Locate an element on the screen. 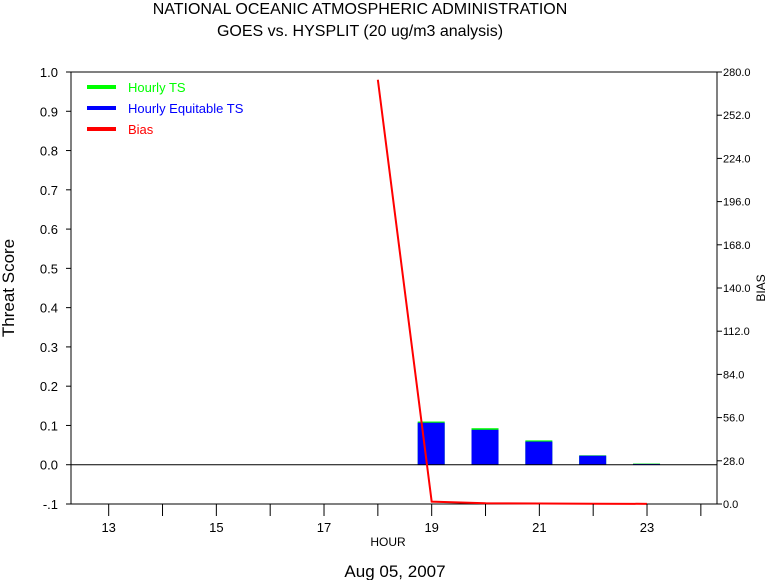 This screenshot has width=767, height=580. y-right-tick-label: 224.0 is located at coordinates (737, 159).